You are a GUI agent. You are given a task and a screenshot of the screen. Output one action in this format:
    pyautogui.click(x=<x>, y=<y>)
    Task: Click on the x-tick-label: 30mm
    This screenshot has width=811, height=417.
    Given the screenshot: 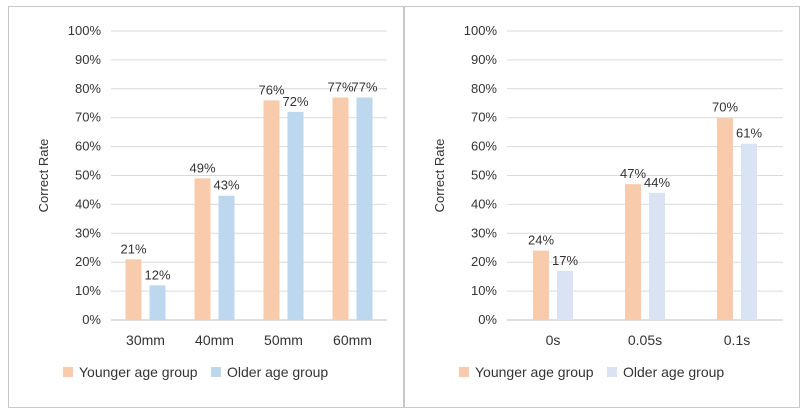 What is the action you would take?
    pyautogui.click(x=145, y=340)
    